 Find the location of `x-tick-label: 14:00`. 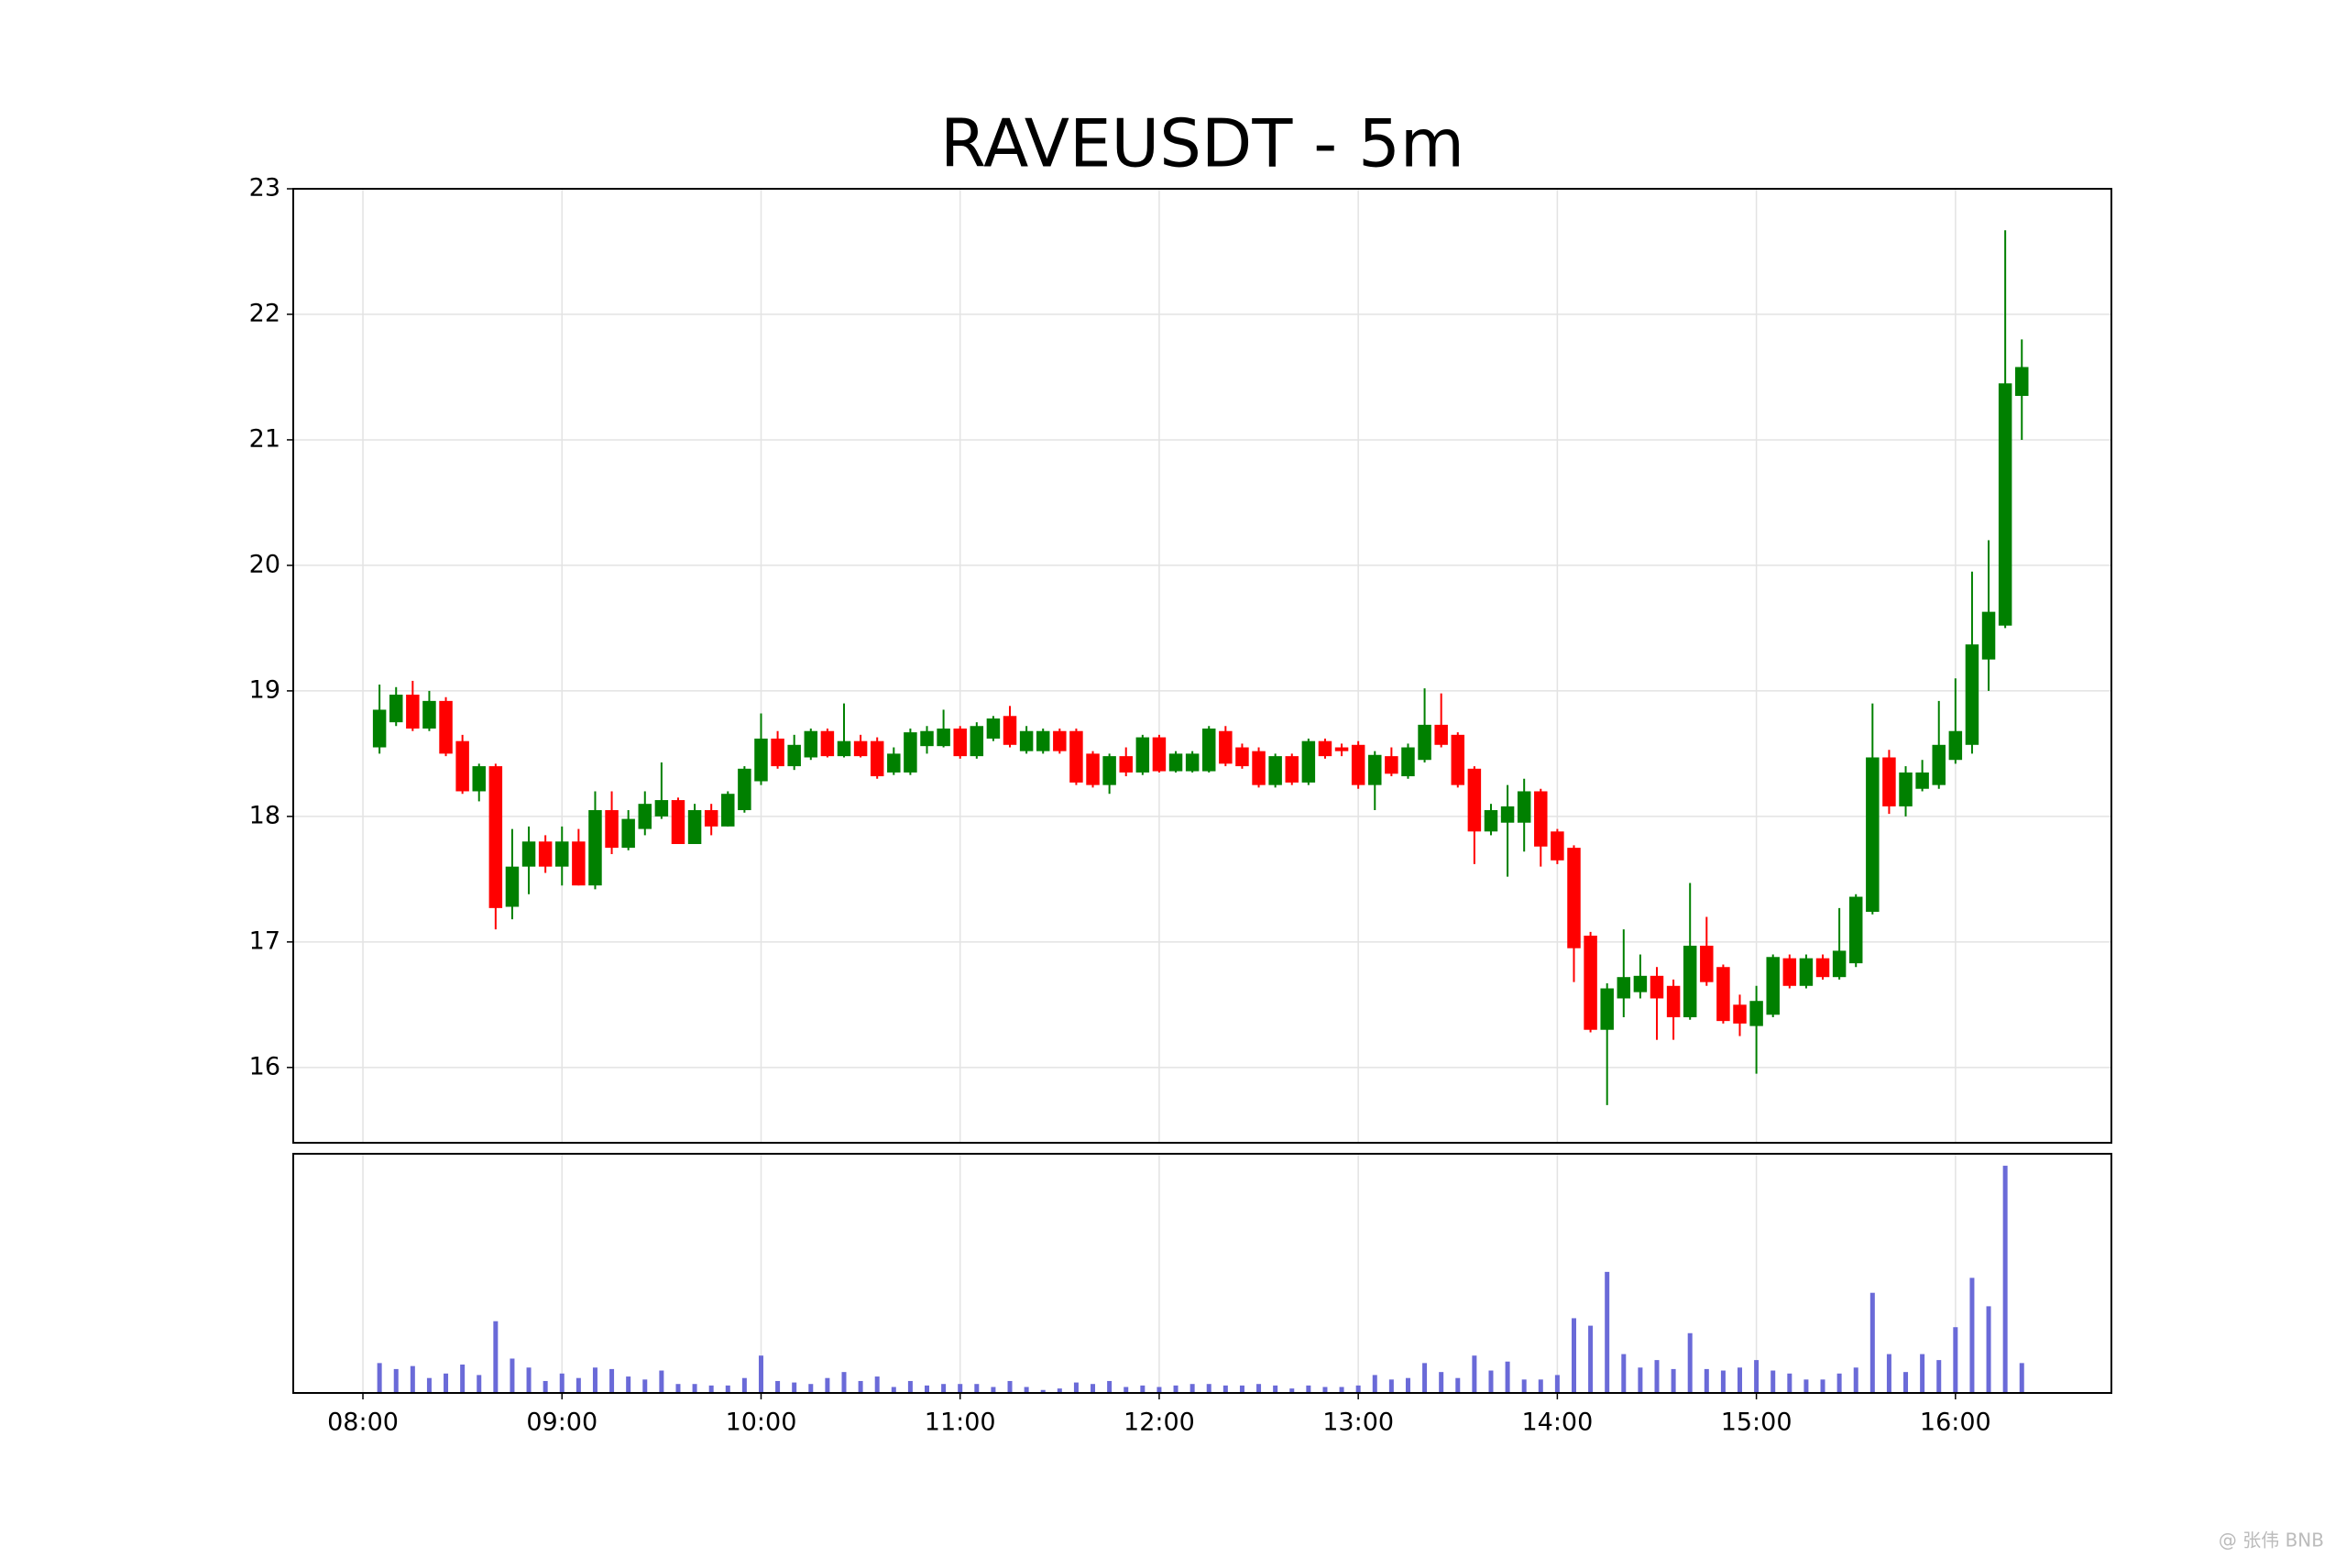

x-tick-label: 14:00 is located at coordinates (1557, 1423).